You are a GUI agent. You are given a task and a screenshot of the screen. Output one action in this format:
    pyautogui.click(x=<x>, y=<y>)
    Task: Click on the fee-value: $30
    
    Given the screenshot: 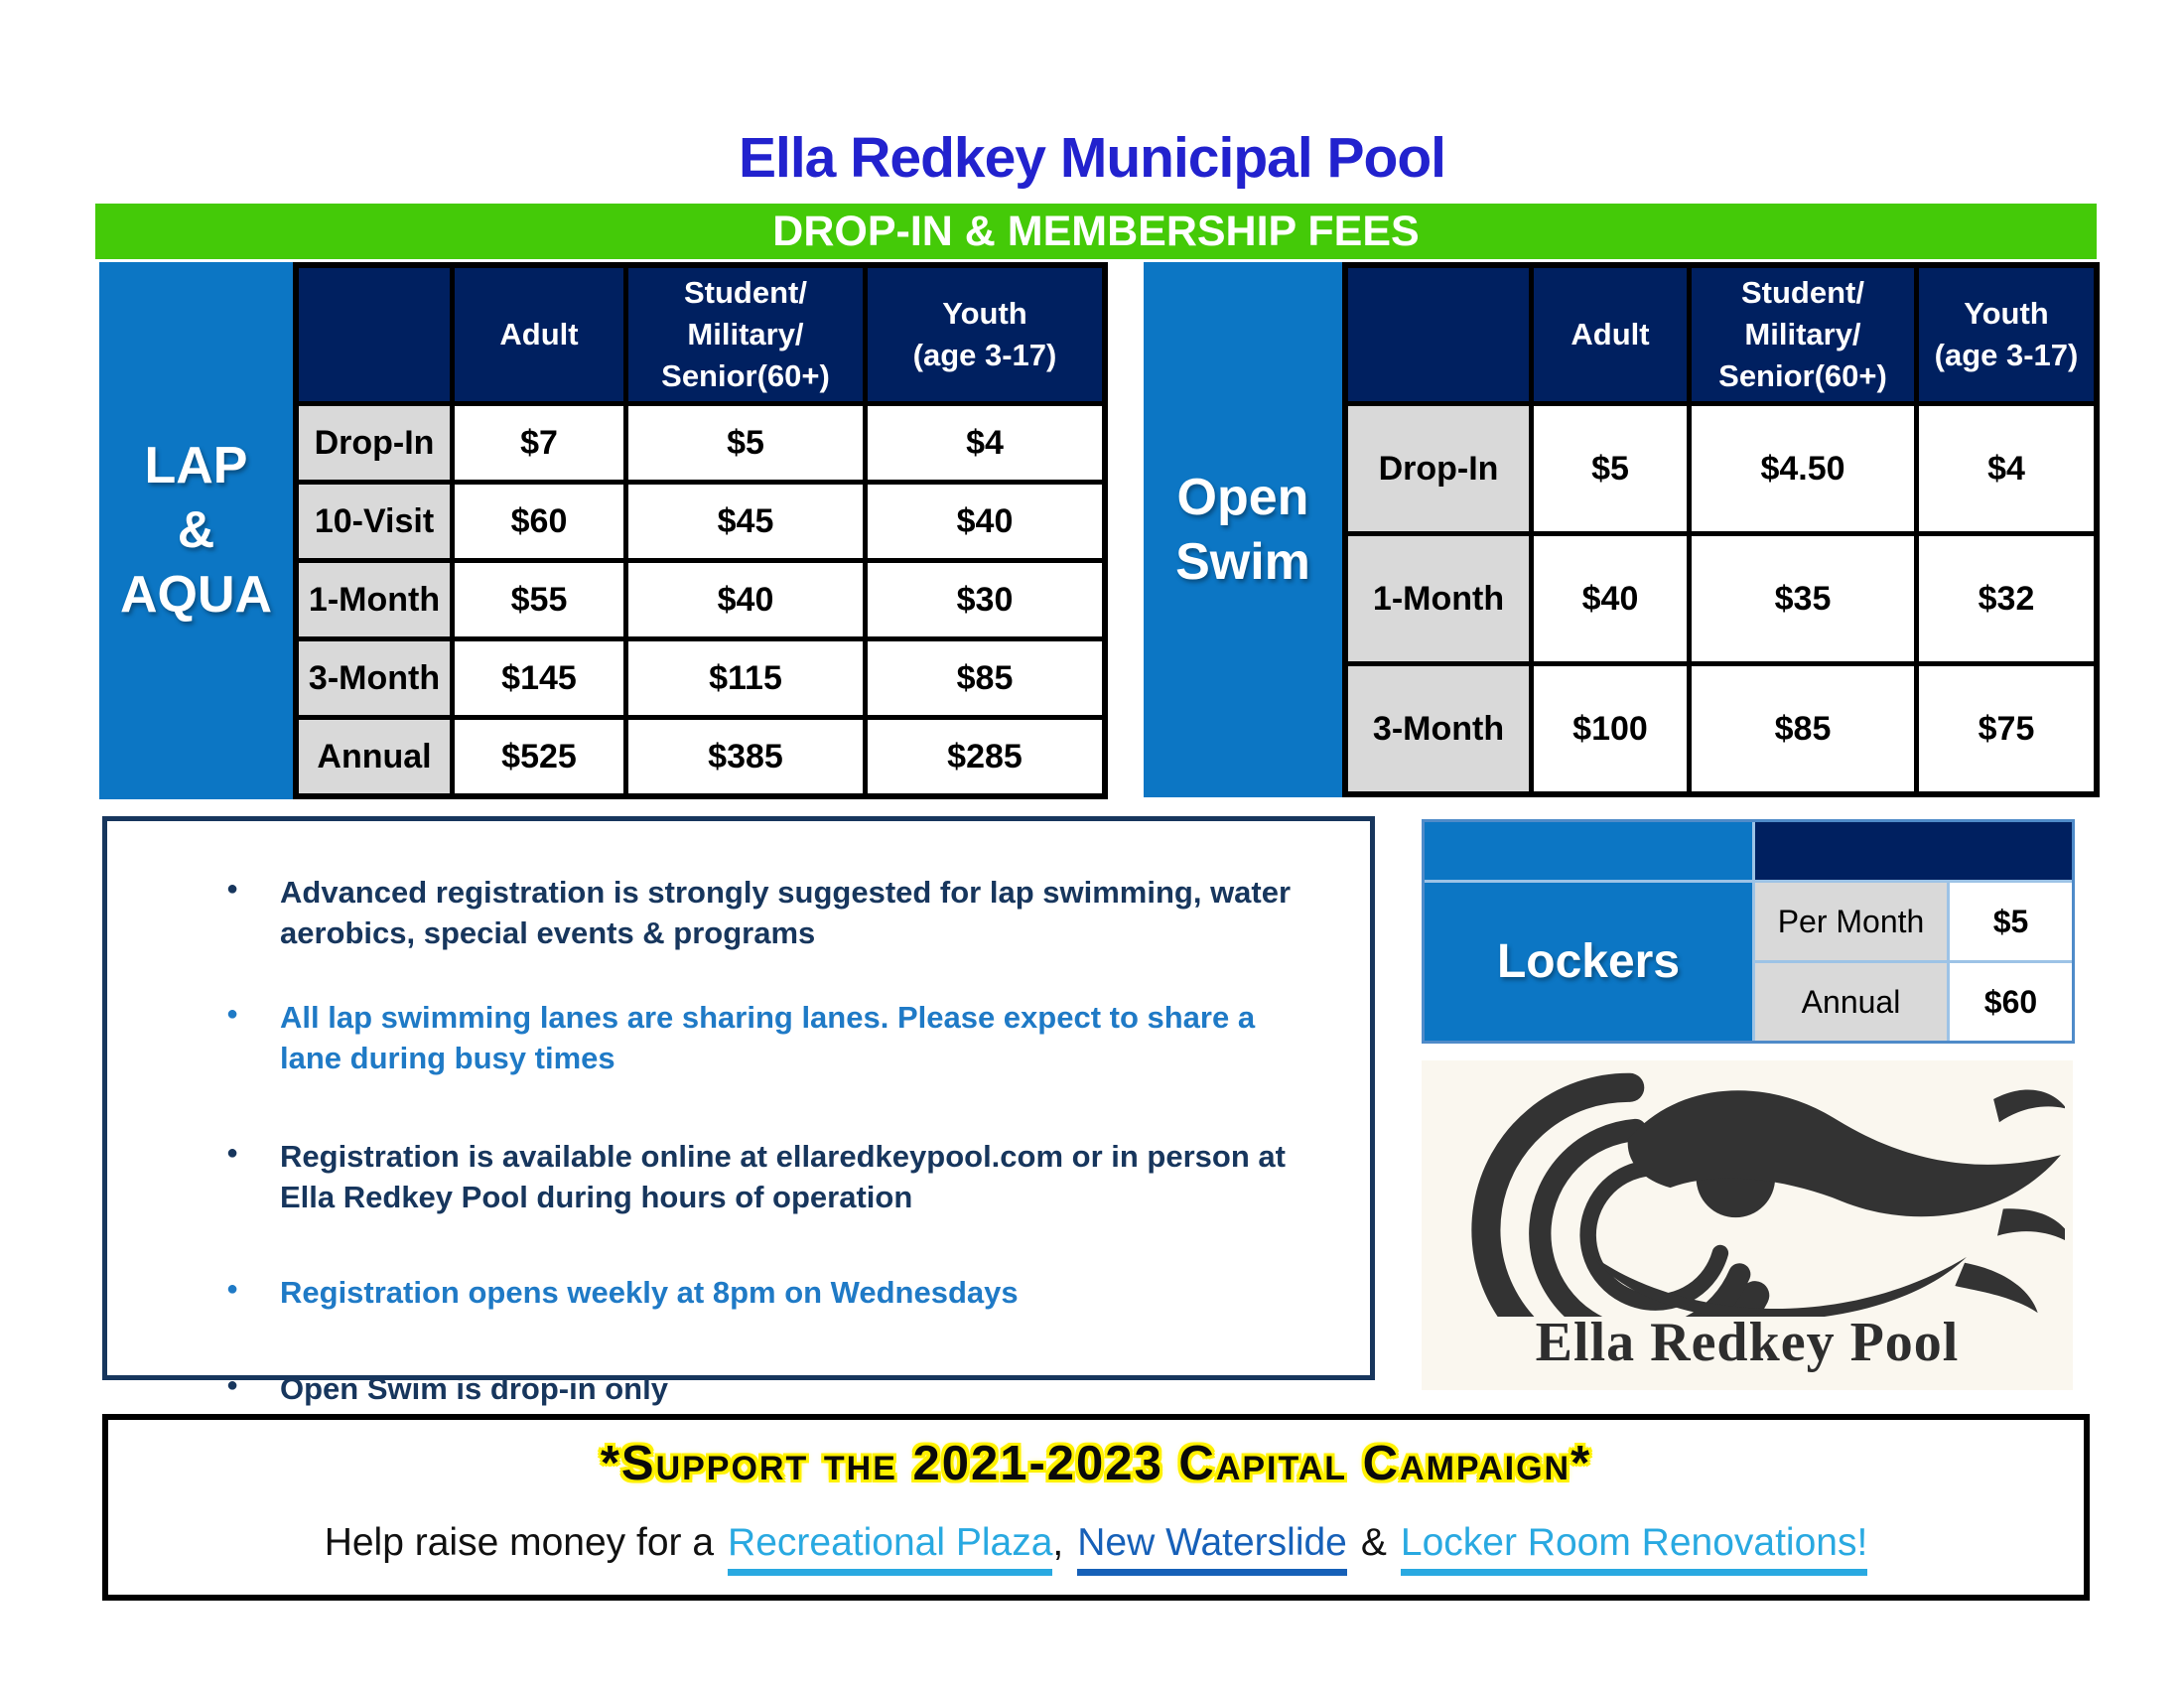 What is the action you would take?
    pyautogui.click(x=985, y=599)
    